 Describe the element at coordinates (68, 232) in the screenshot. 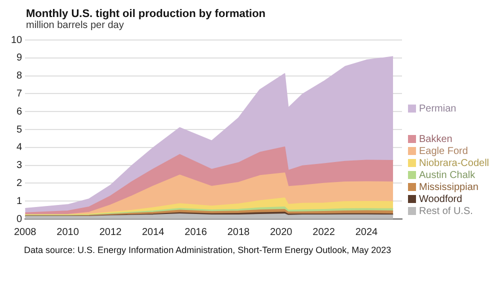

I see `x-tick-label: 2010` at that location.